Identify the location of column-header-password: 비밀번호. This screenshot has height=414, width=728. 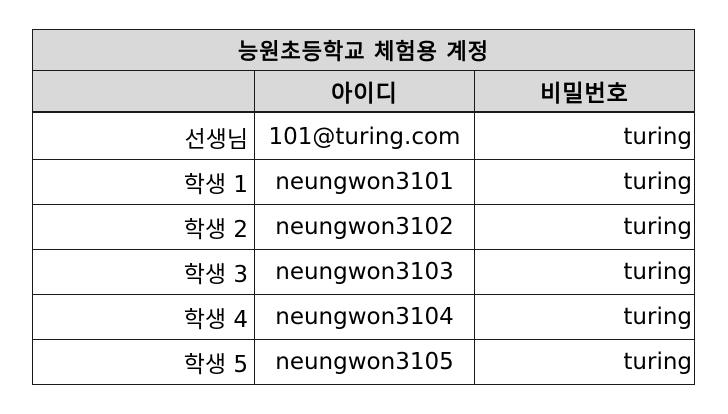
(584, 91).